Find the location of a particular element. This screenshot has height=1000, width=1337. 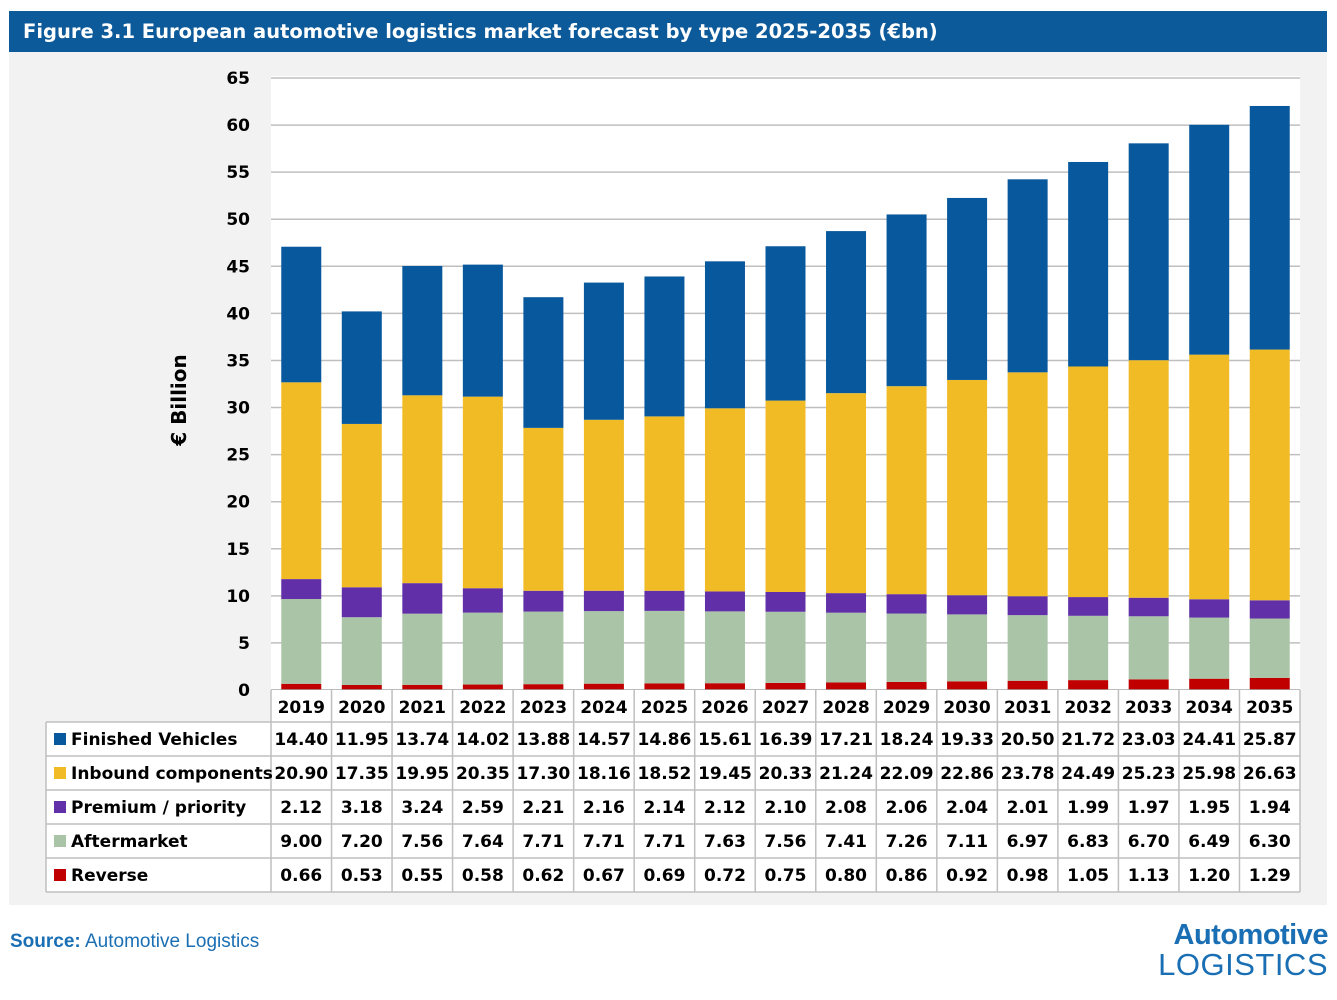

bar-aftermarket-2020 is located at coordinates (361, 651).